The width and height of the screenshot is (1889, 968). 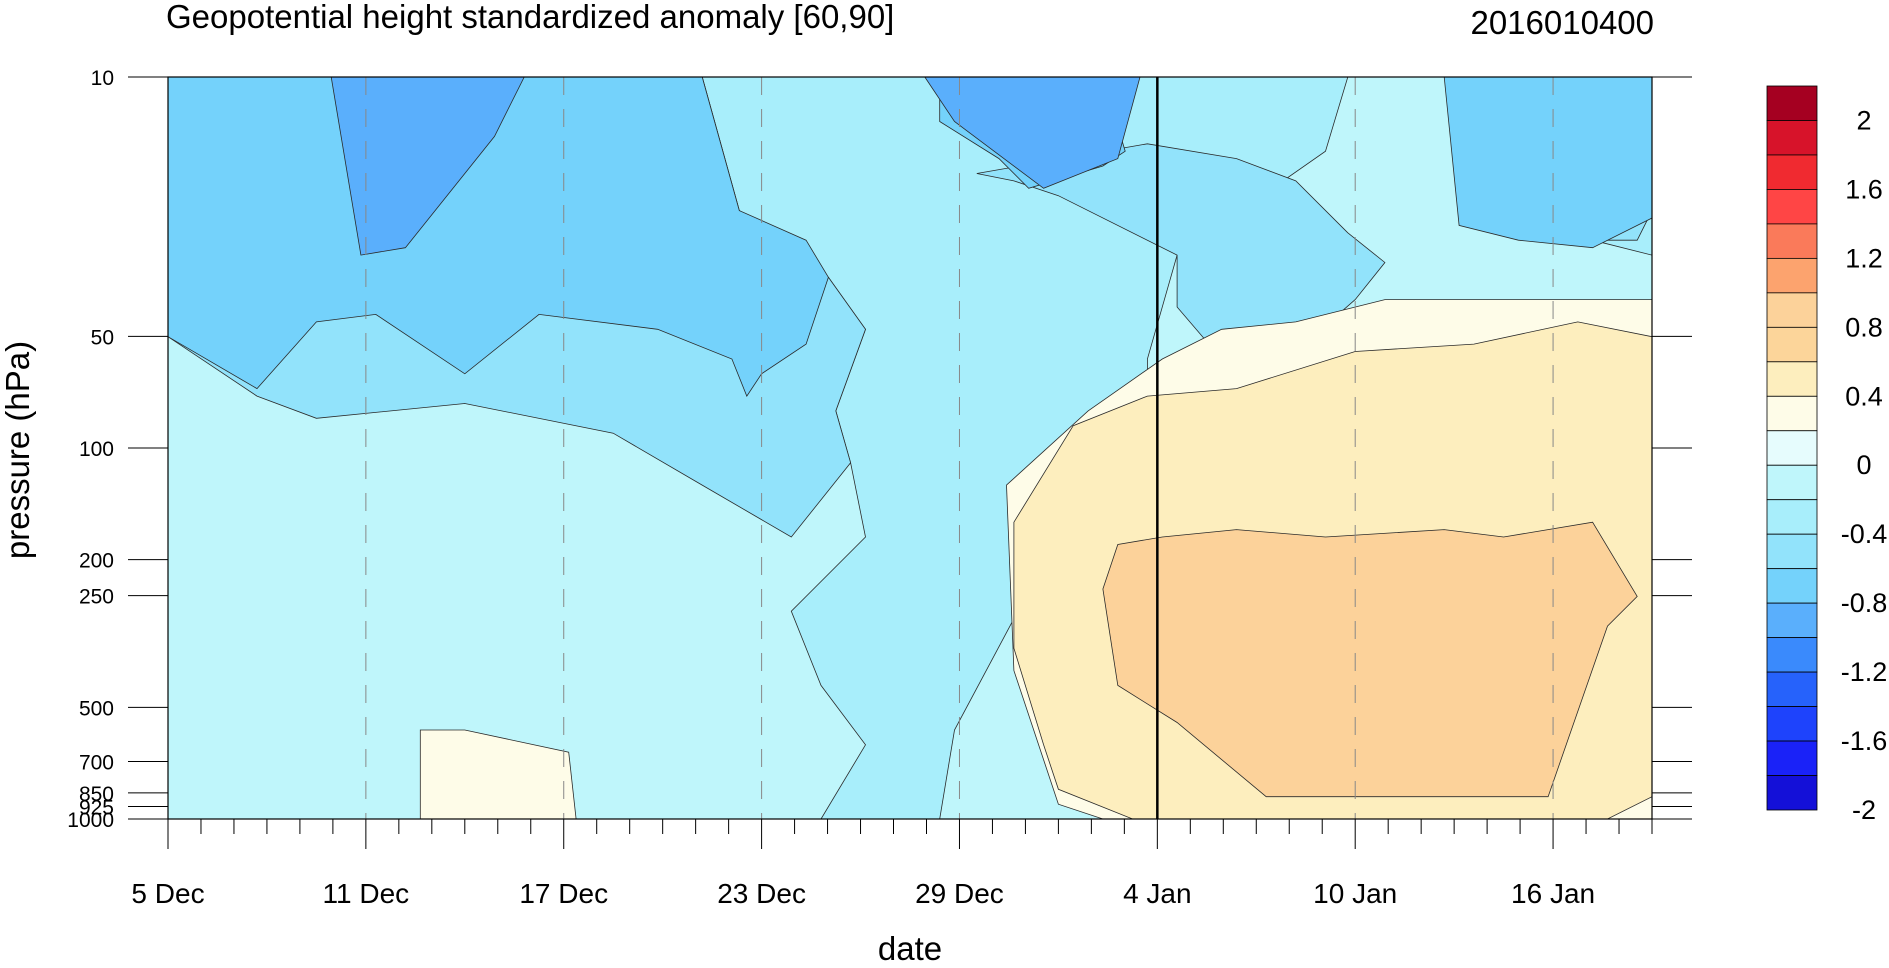 What do you see at coordinates (1562, 22) in the screenshot?
I see `chart-date-stamp: 2016010400` at bounding box center [1562, 22].